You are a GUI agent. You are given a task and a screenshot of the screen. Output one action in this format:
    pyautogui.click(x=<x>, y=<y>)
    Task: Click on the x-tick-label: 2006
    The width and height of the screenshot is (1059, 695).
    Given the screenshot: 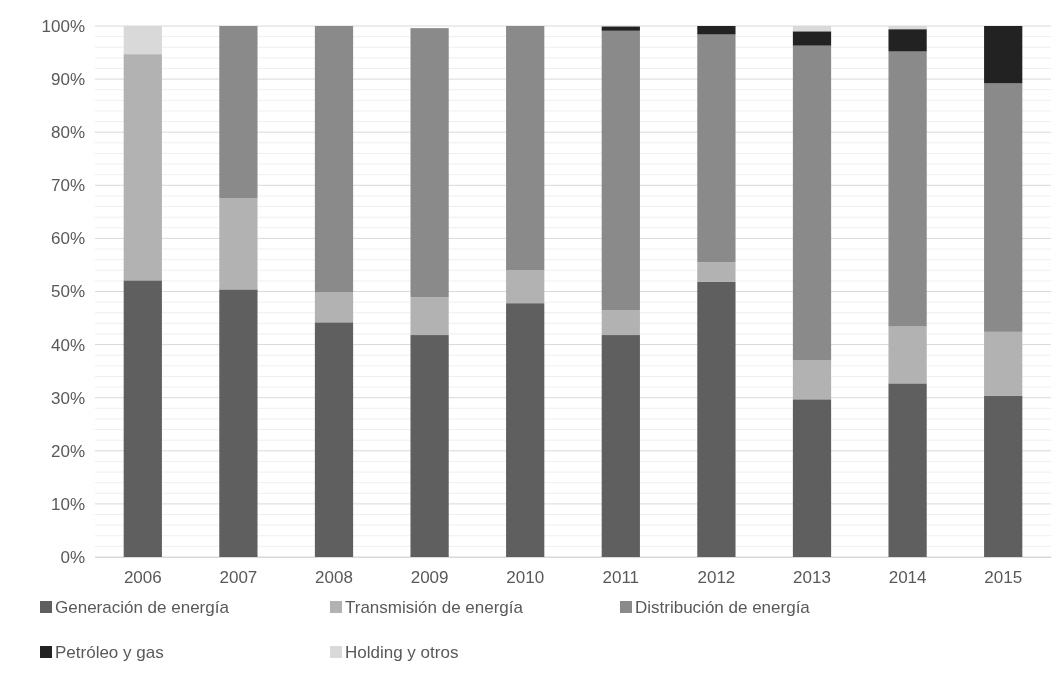 What is the action you would take?
    pyautogui.click(x=142, y=578)
    